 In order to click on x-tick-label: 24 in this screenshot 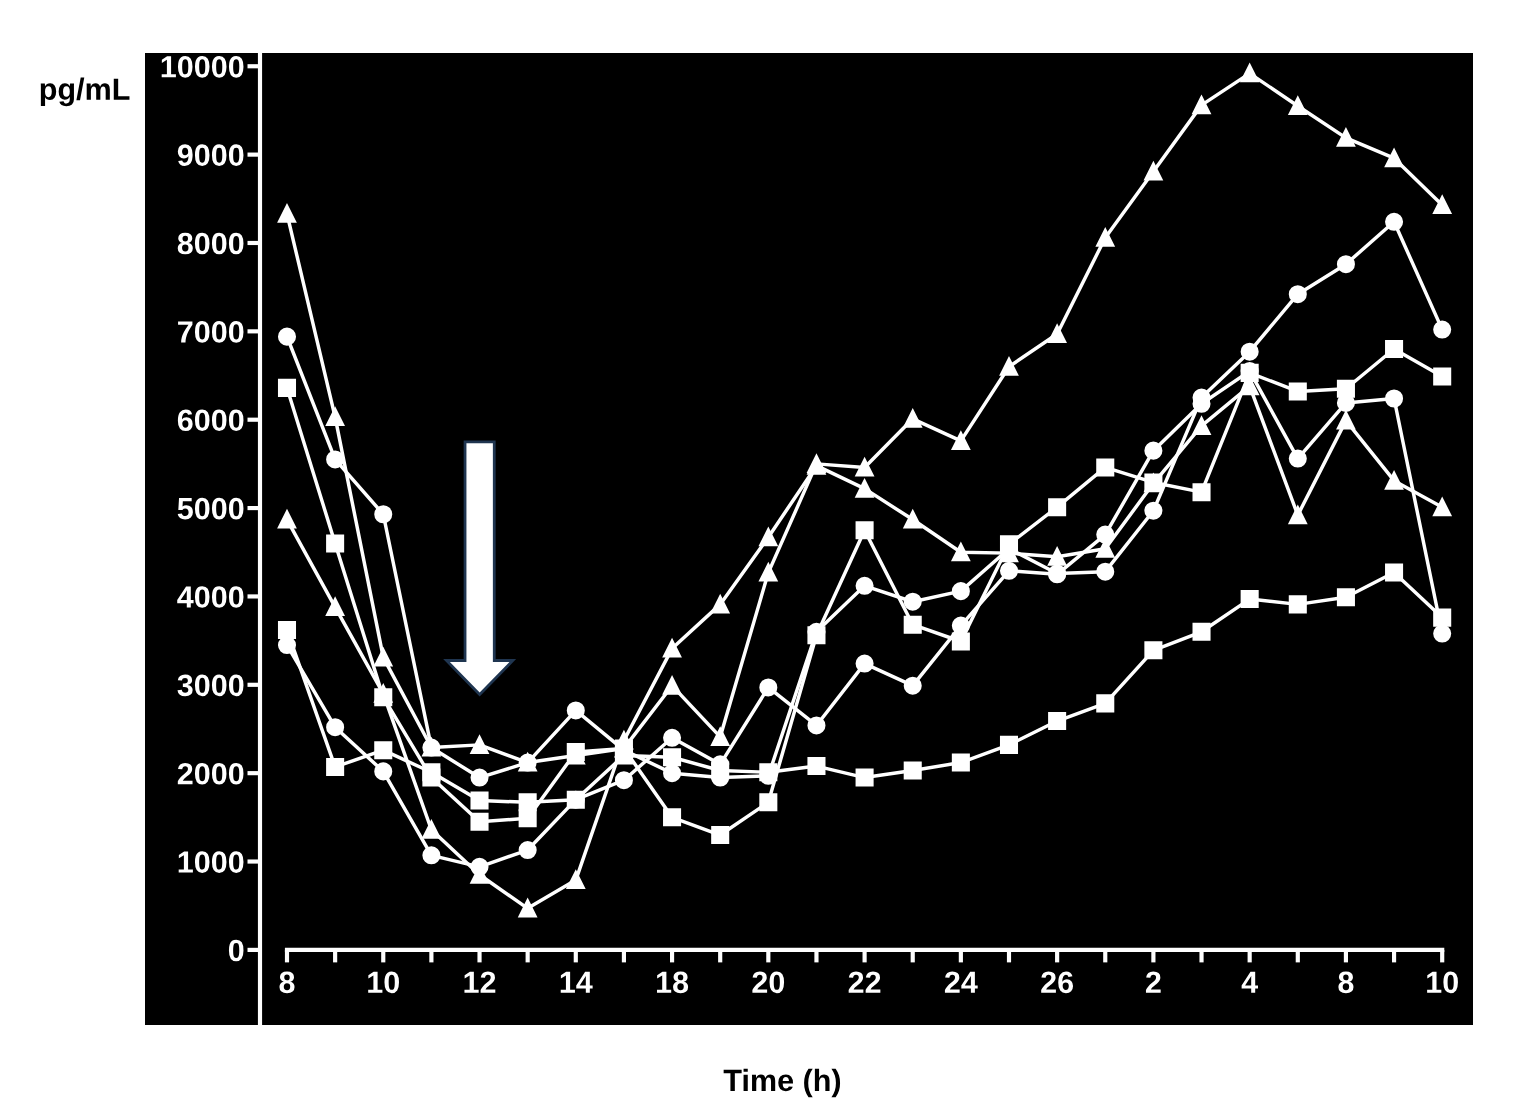, I will do `click(961, 982)`.